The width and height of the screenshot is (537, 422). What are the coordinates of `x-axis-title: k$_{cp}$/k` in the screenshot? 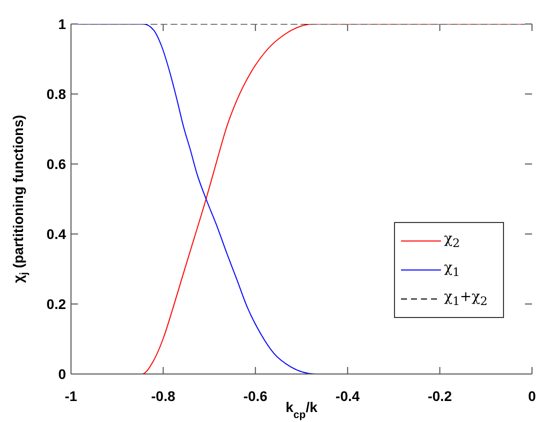 It's located at (302, 410).